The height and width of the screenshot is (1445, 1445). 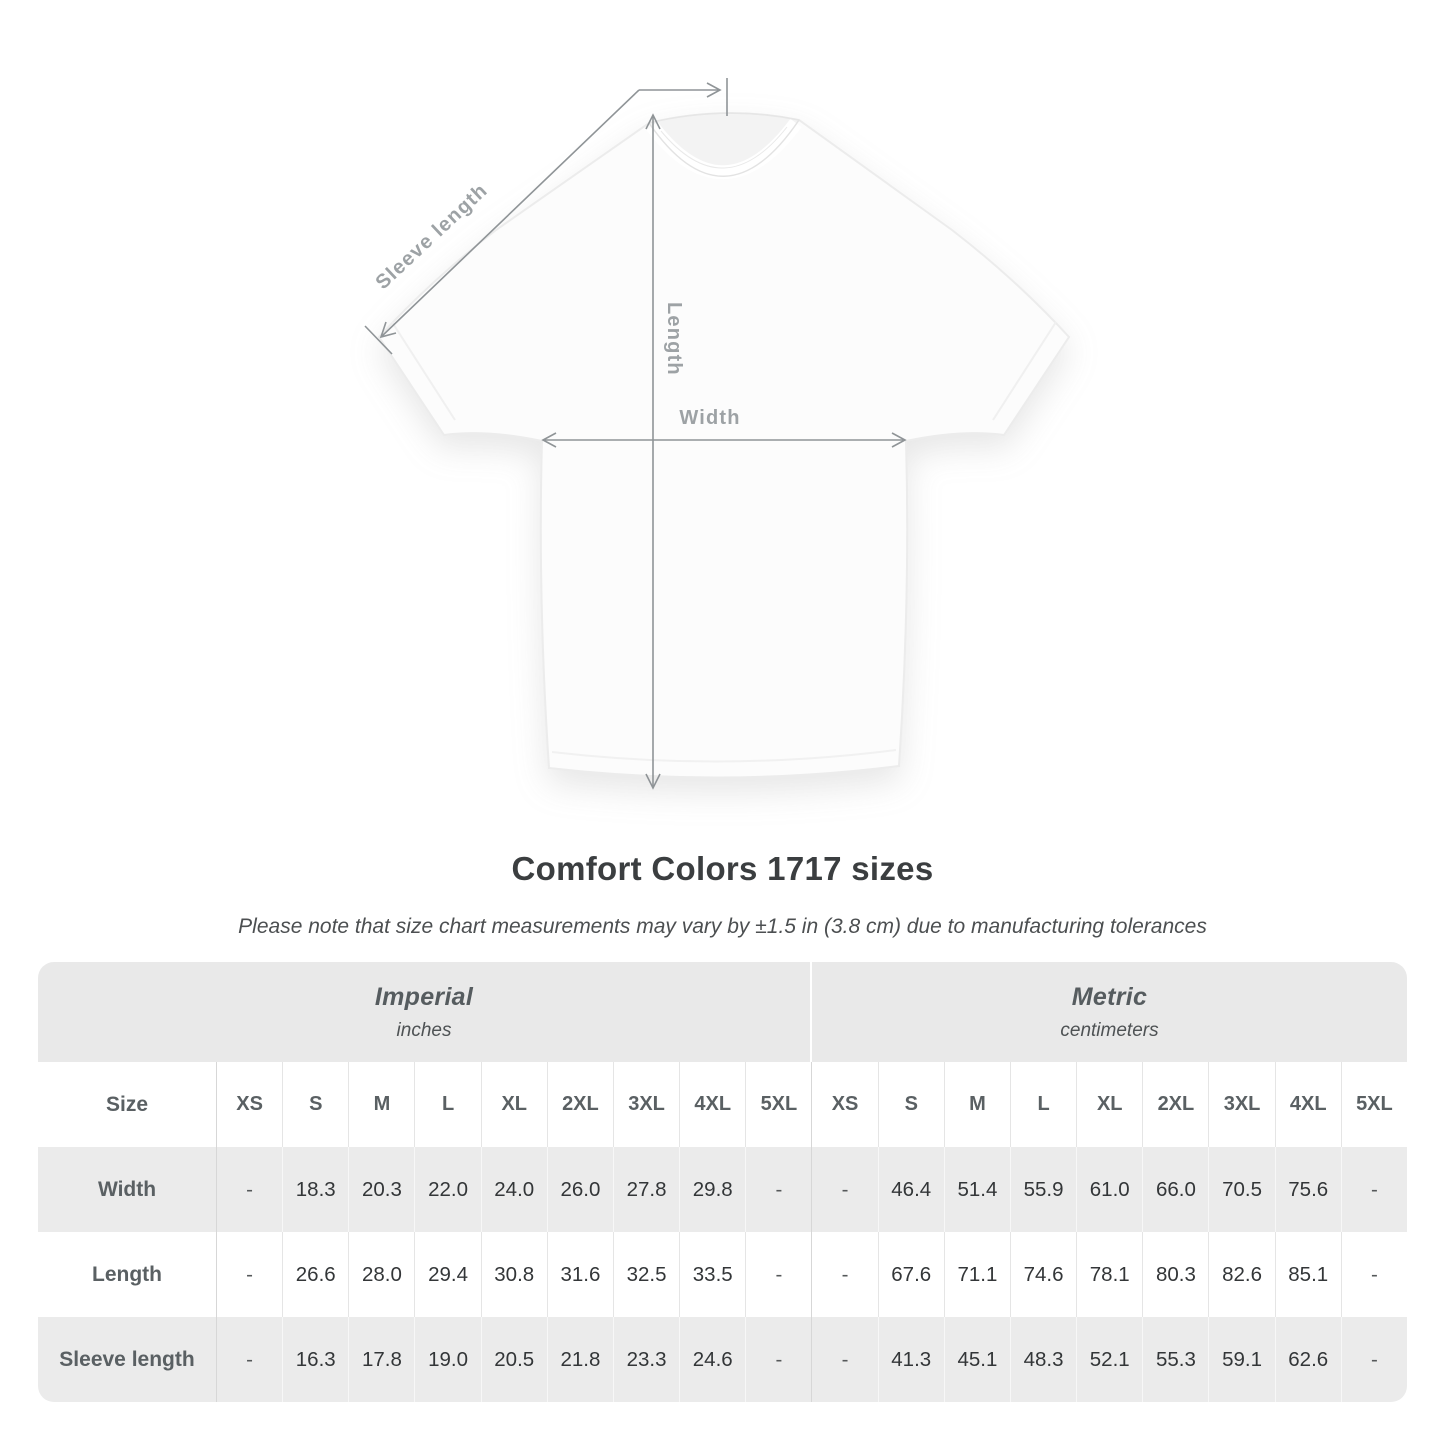 I want to click on value-cell: 55.9, so click(x=1043, y=1189).